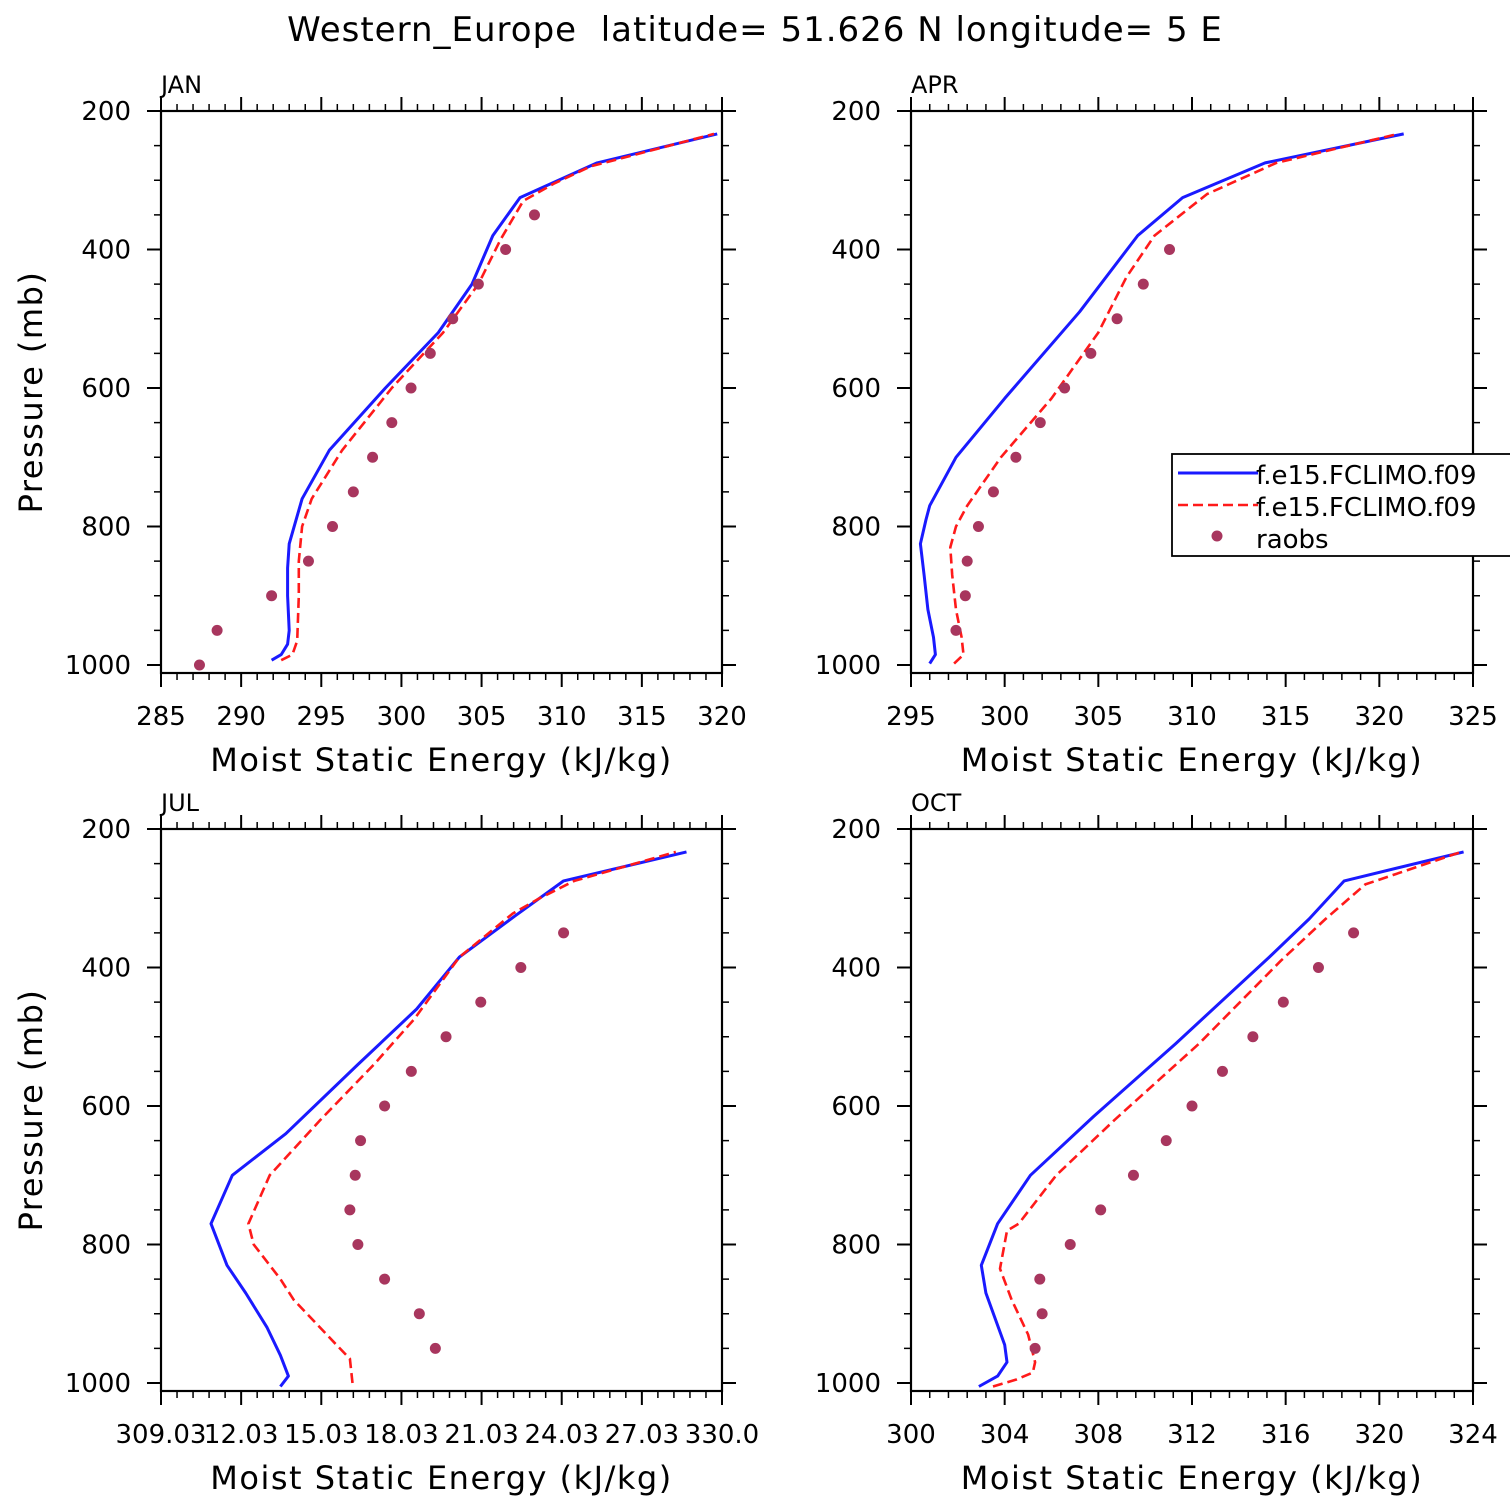 Image resolution: width=1510 pixels, height=1510 pixels. I want to click on legend-swatch-raobs, so click(1217, 536).